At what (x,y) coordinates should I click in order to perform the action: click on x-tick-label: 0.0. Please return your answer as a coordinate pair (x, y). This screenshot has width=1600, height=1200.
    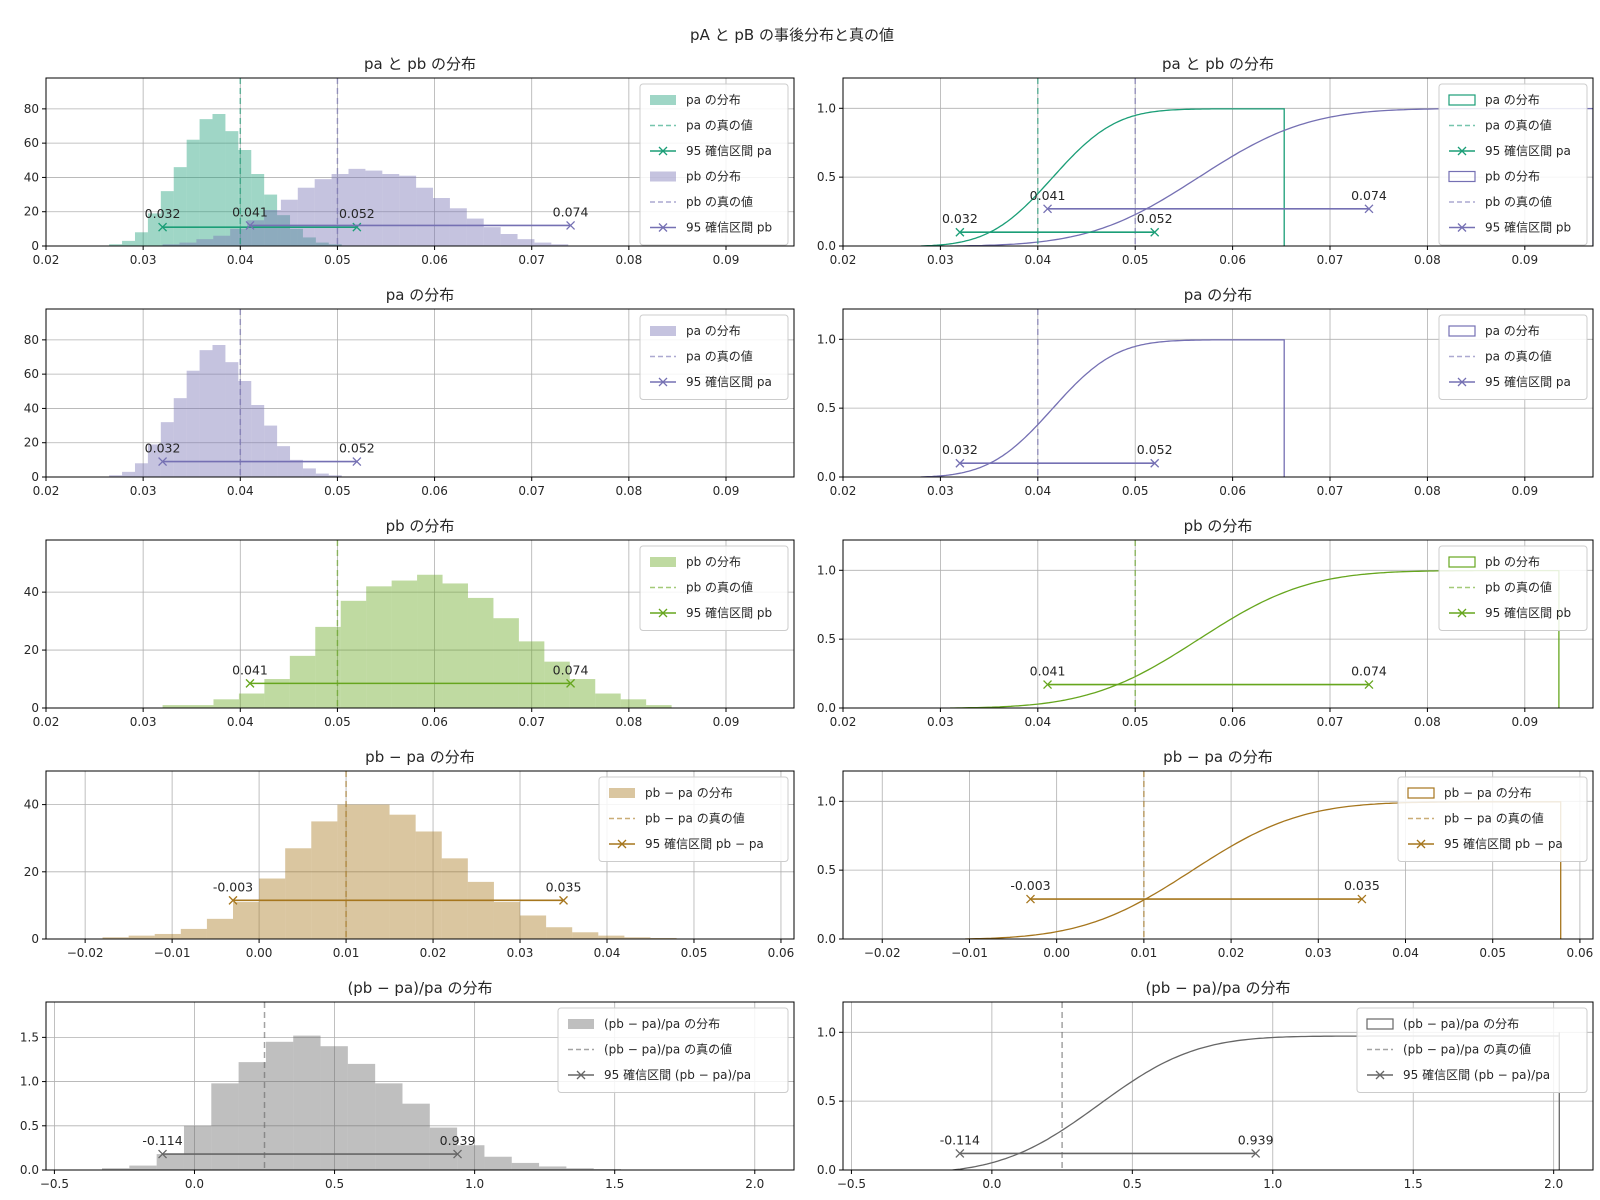
    Looking at the image, I should click on (194, 1184).